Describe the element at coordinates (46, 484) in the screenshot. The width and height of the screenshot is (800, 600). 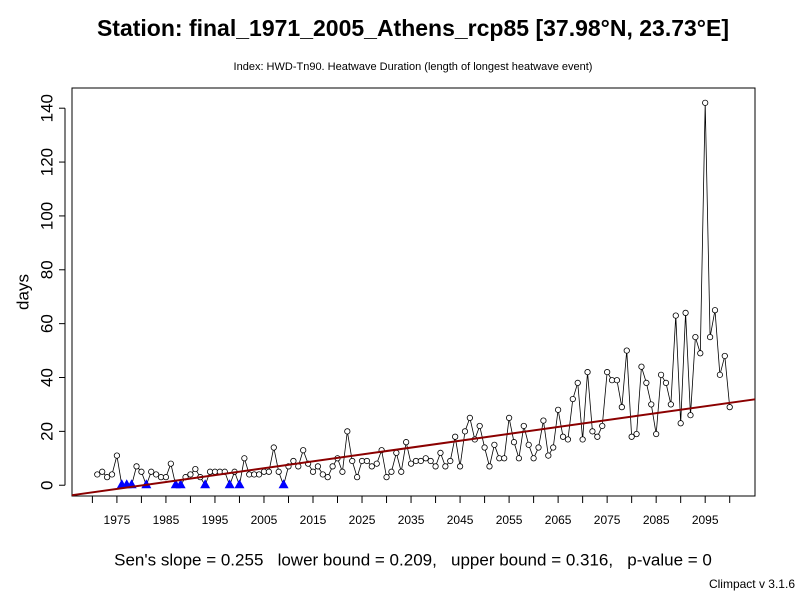
I see `y-tick-label: 0` at that location.